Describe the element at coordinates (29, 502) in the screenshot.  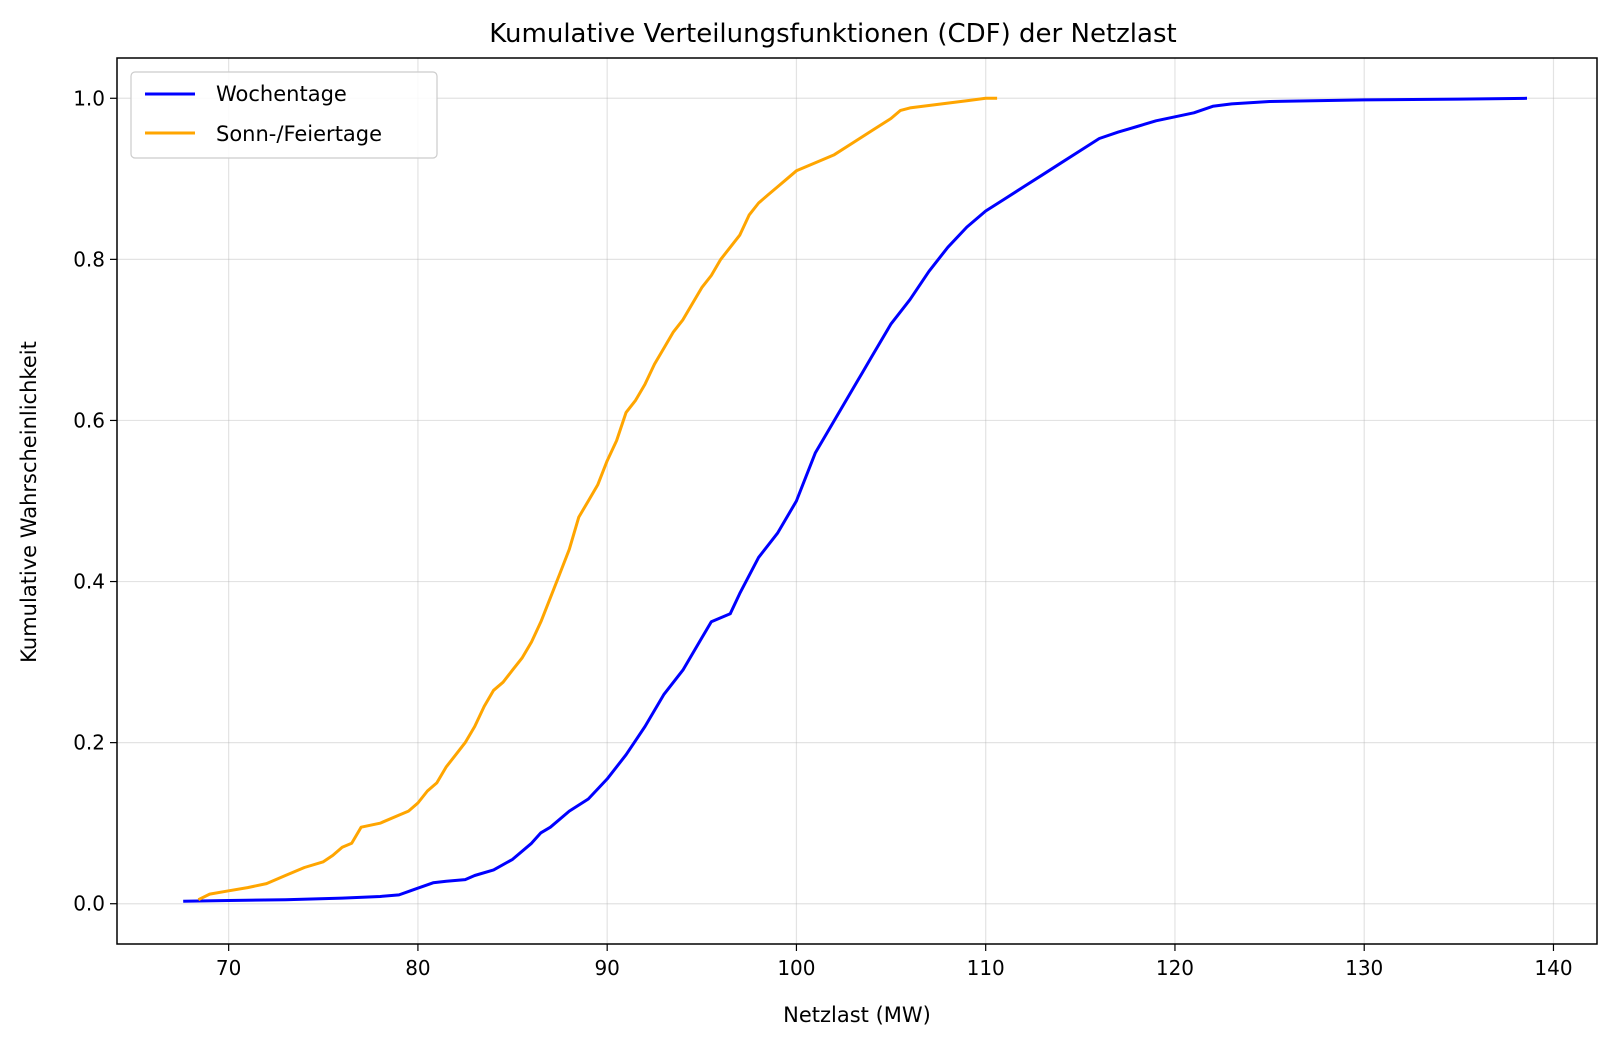
I see `y-axis-label: Kumulative Wahrscheinlichkeit` at that location.